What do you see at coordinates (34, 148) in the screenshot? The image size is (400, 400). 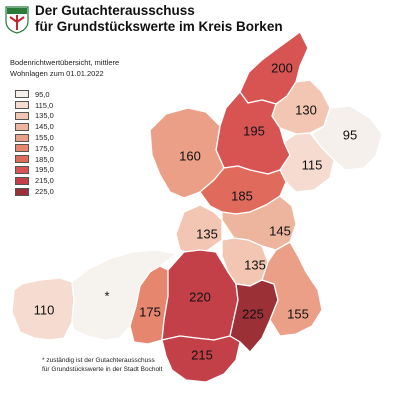 I see `legend-item: 175,0` at bounding box center [34, 148].